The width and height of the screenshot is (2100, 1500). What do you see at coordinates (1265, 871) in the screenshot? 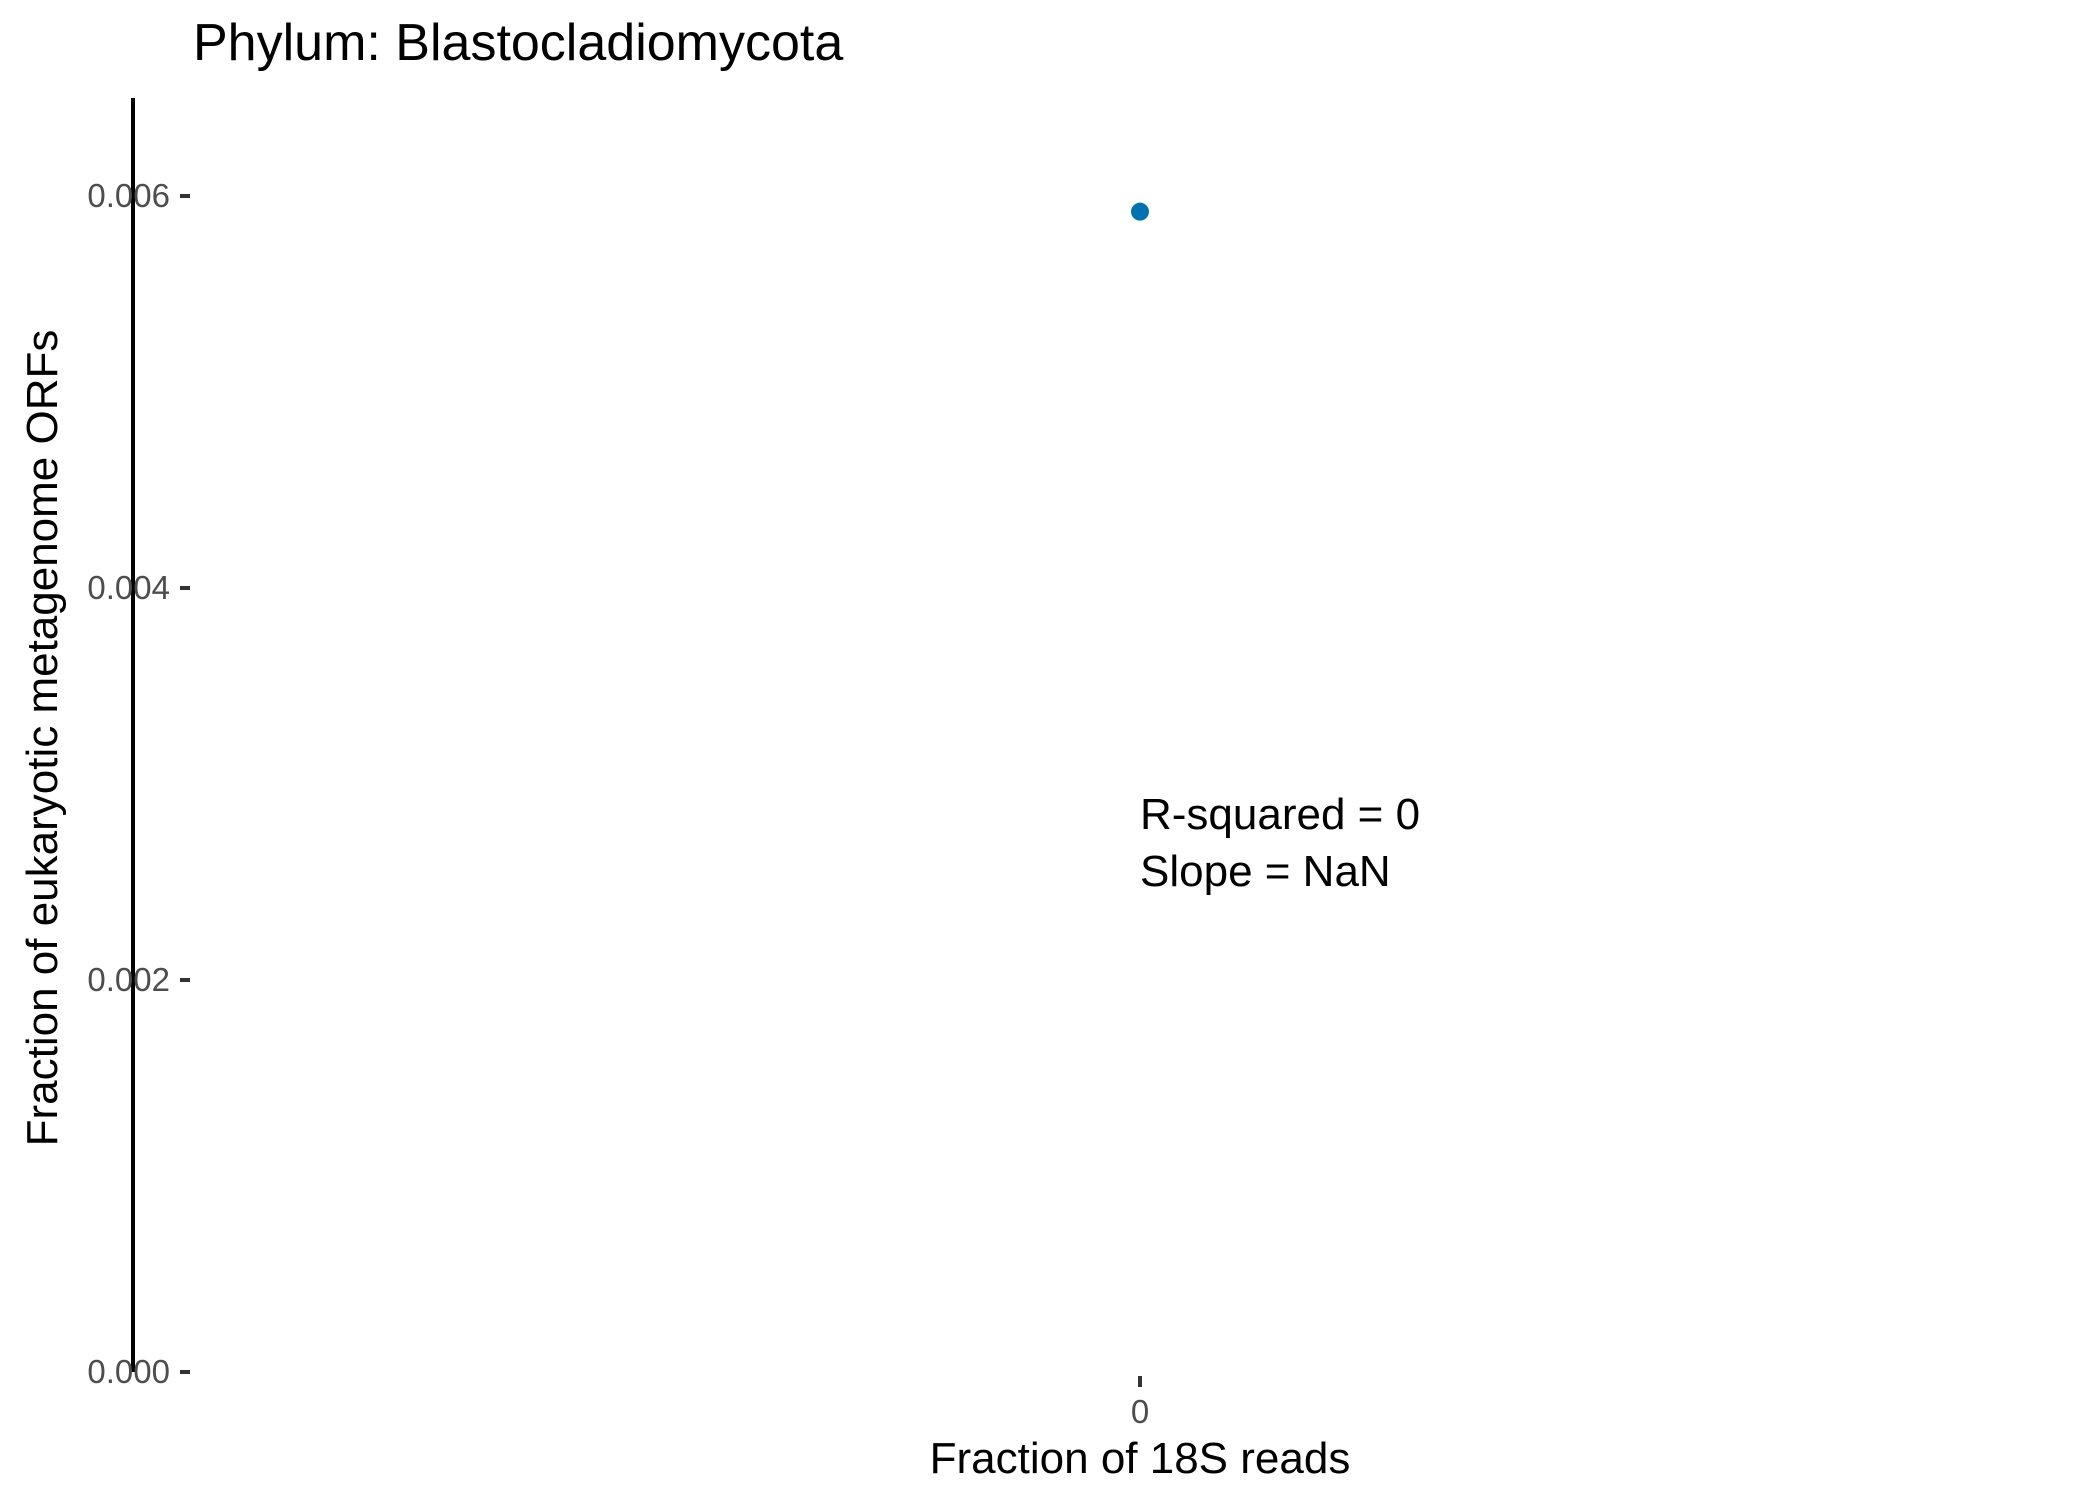
I see `slope-annotation: Slope = NaN` at bounding box center [1265, 871].